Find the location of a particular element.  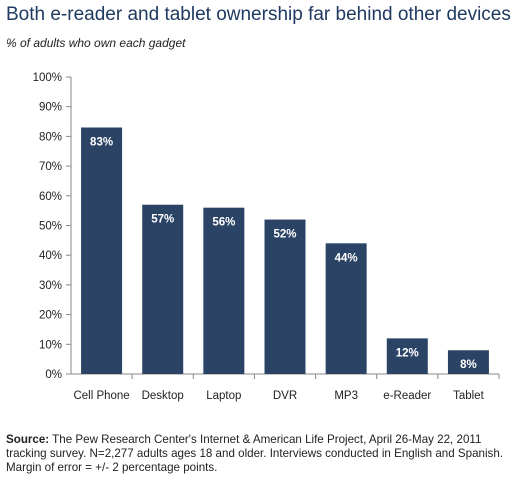

x-category-label: MP3 is located at coordinates (346, 396).